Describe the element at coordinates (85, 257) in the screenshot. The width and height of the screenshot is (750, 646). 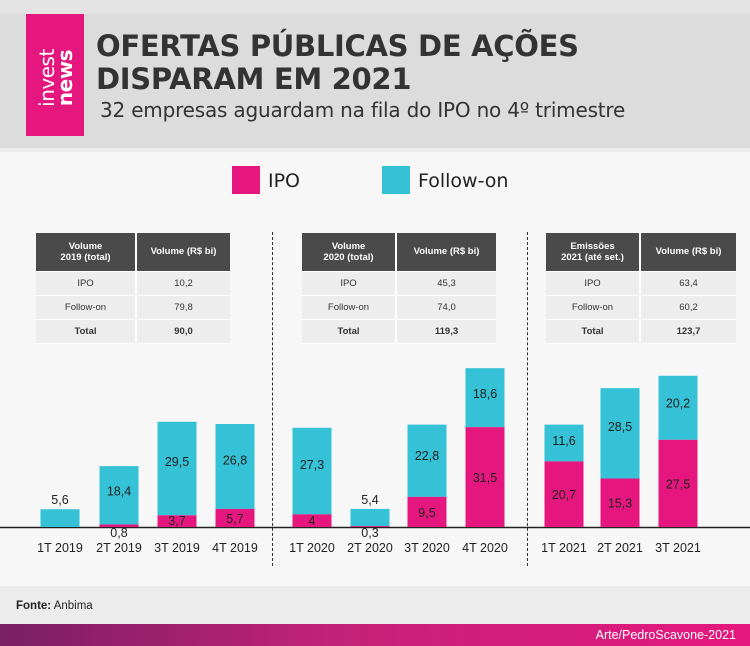
I see `header-line2: 2019 (total)` at that location.